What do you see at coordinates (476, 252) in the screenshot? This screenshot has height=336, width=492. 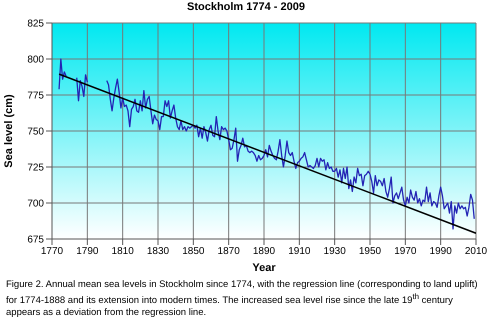 I see `x-tick-label: 2010` at bounding box center [476, 252].